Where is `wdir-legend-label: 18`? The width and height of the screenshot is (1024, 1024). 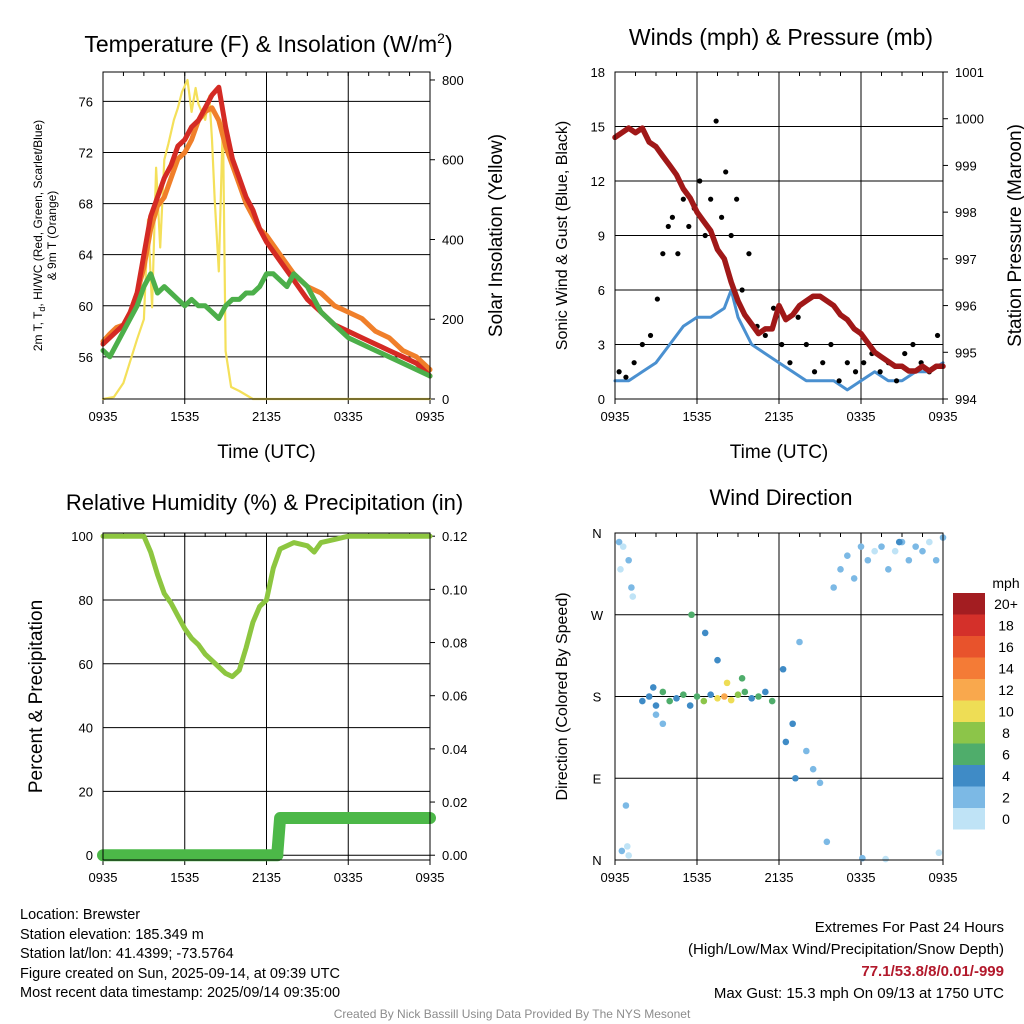 wdir-legend-label: 18 is located at coordinates (1006, 626).